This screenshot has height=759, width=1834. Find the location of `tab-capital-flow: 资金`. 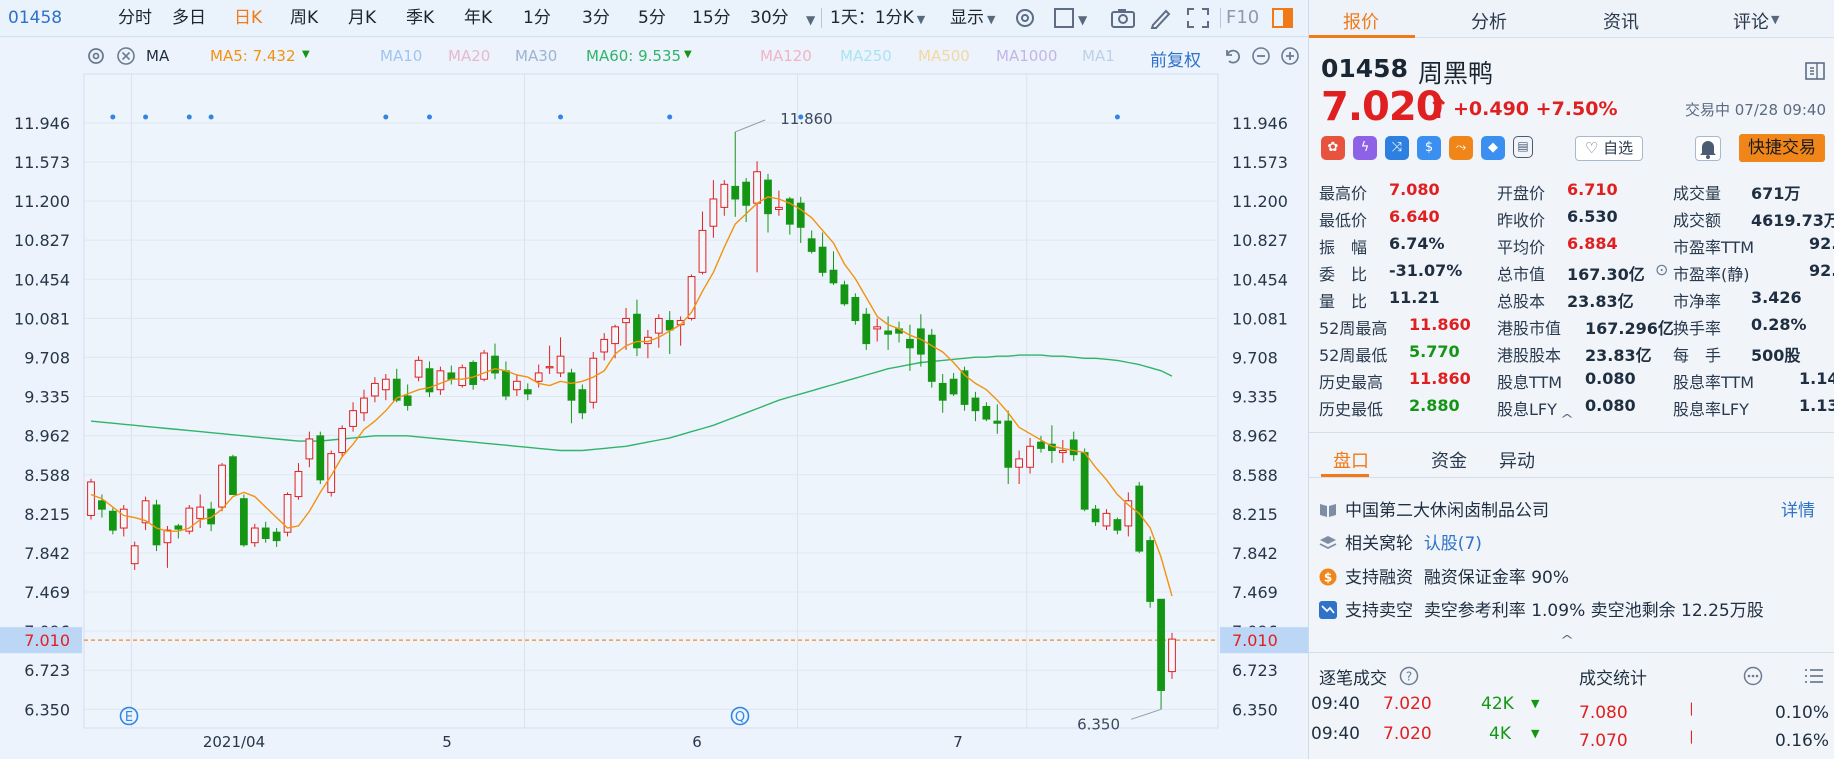

tab-capital-flow: 资金 is located at coordinates (1449, 461).